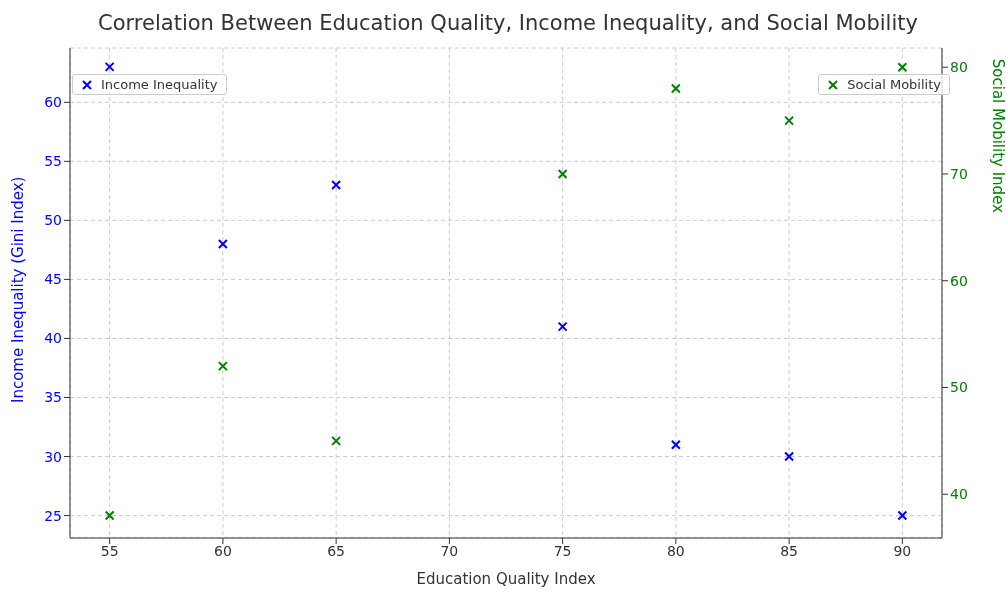  Describe the element at coordinates (53, 397) in the screenshot. I see `y-tick-label: 35` at that location.